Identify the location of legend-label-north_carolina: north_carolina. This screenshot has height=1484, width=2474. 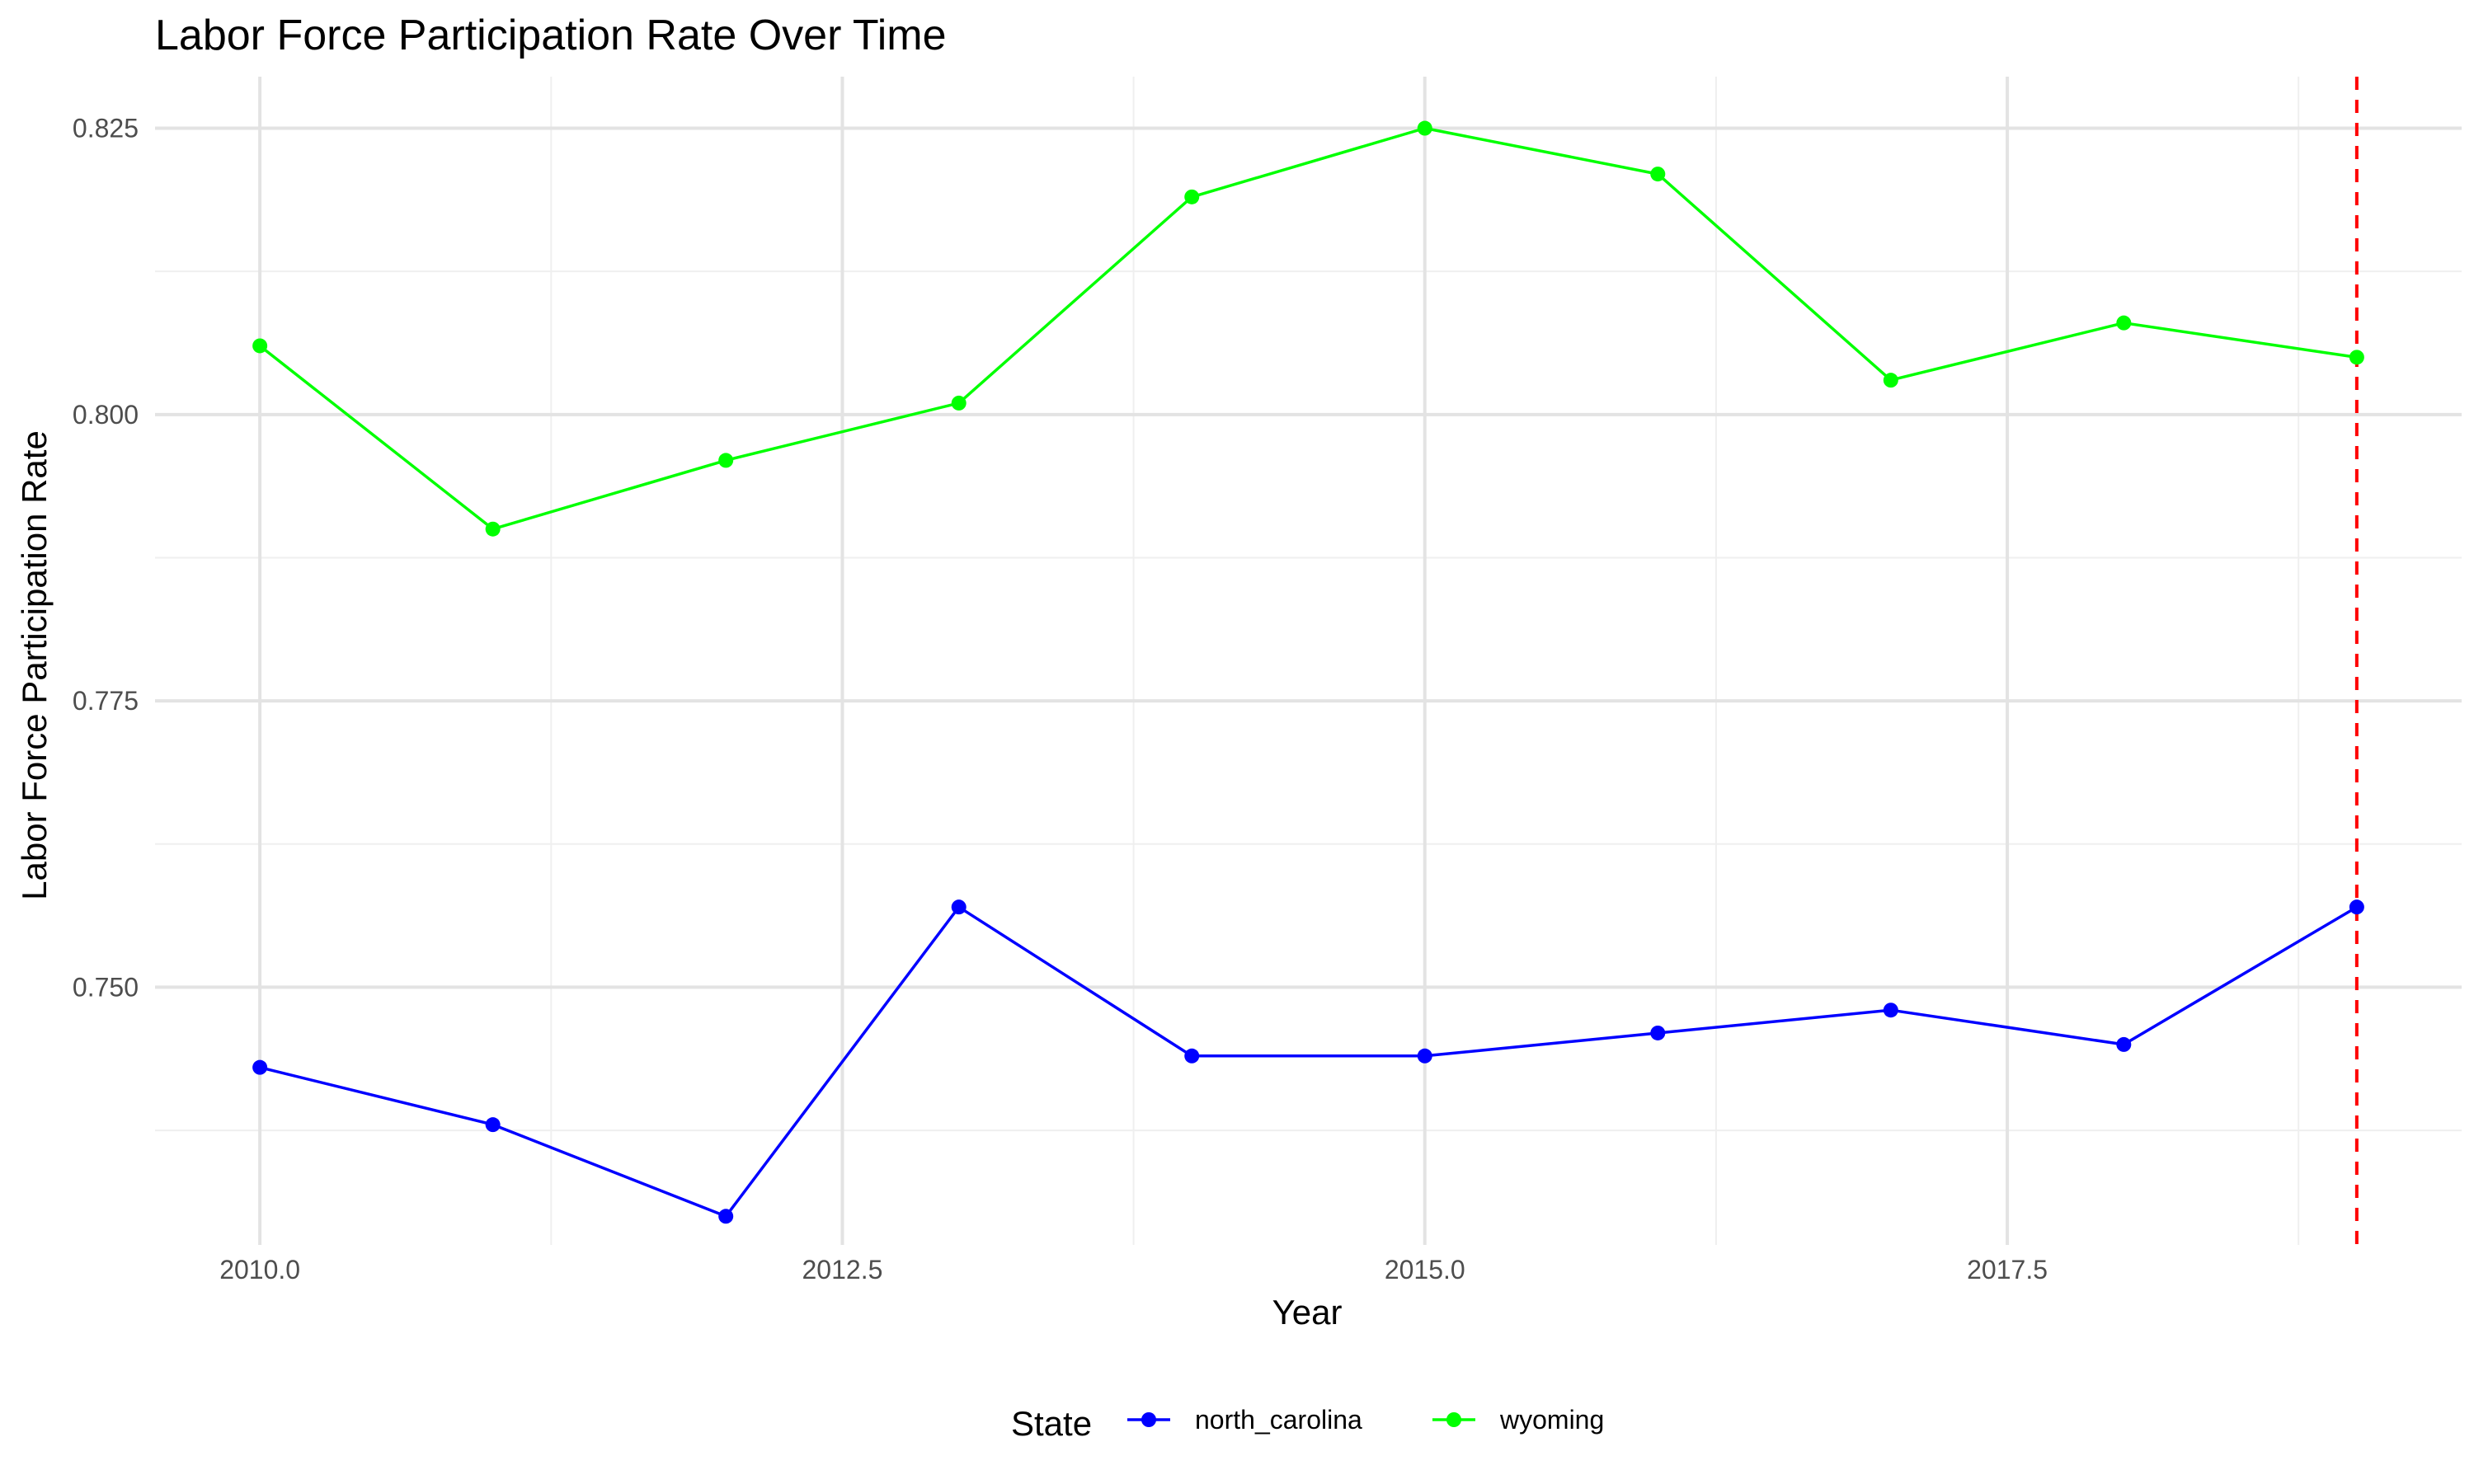
(1278, 1420).